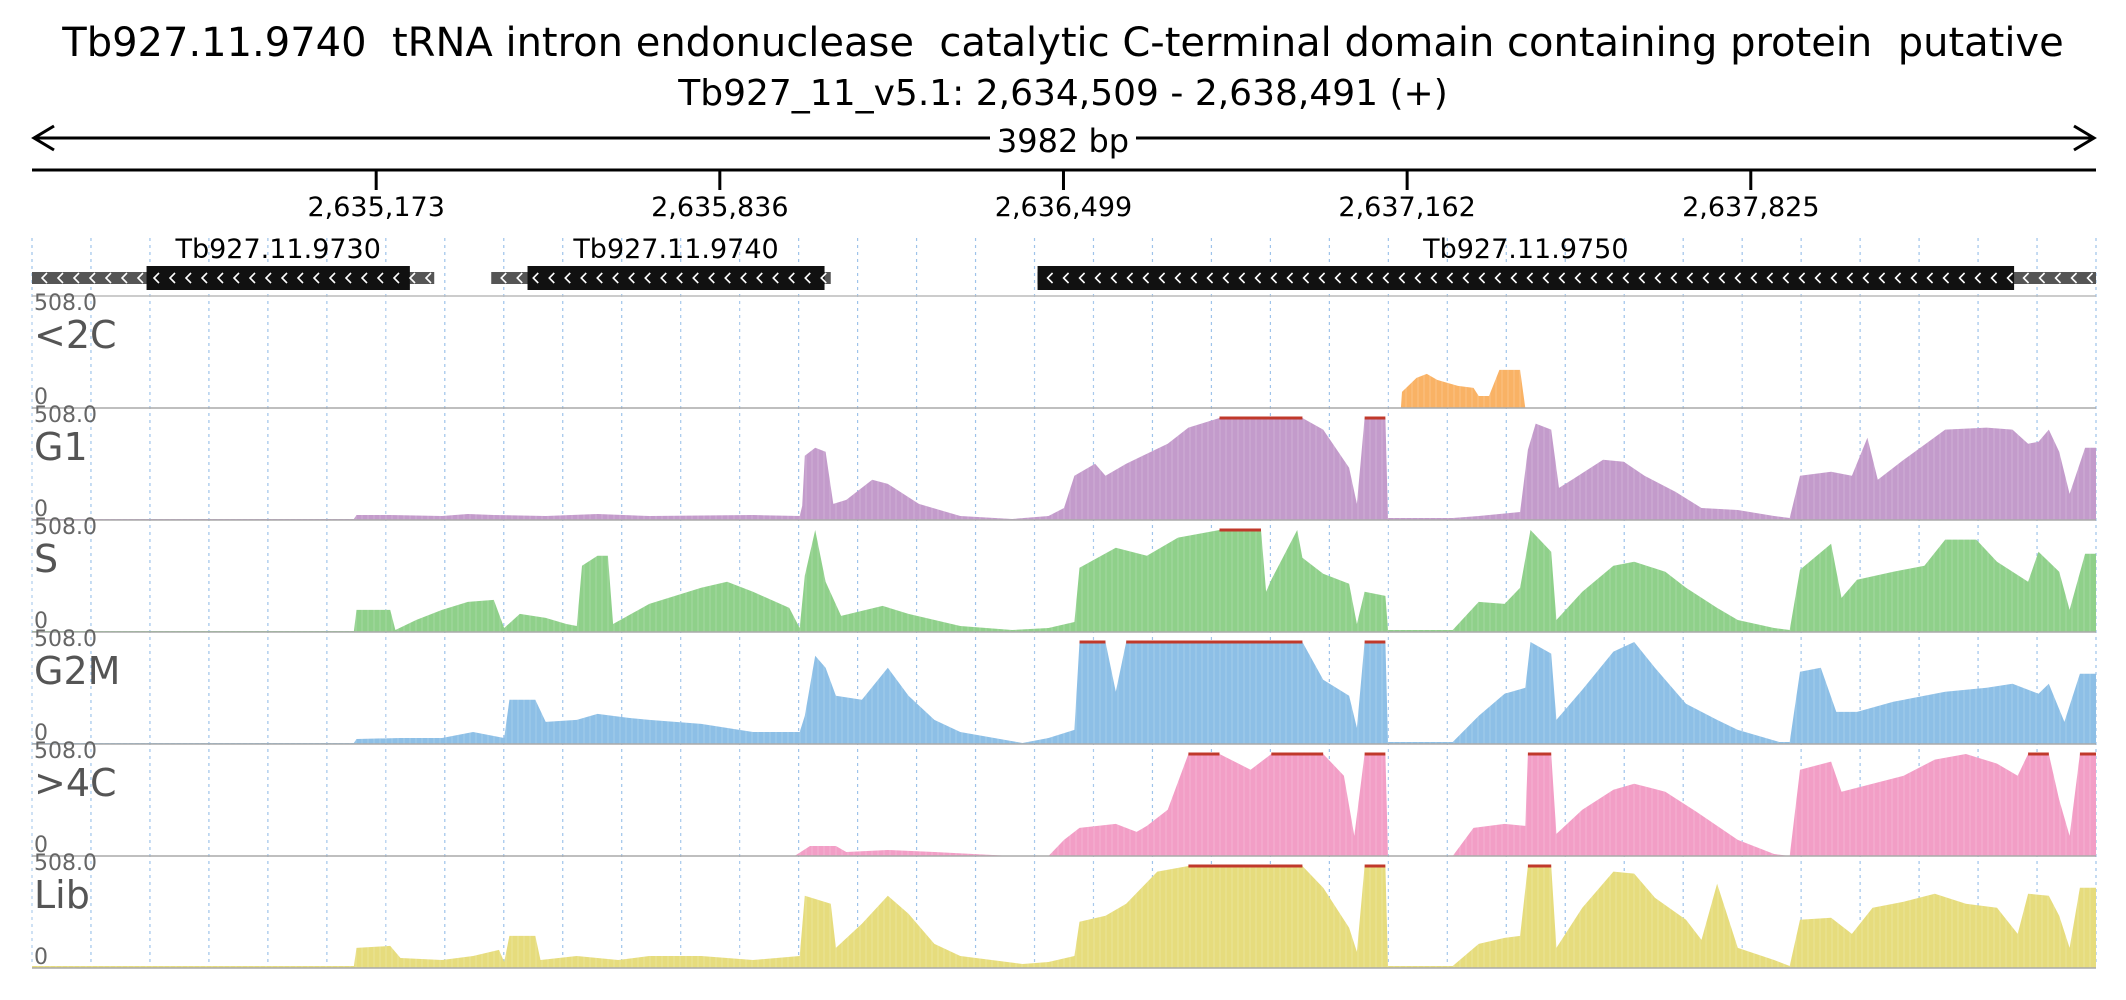  Describe the element at coordinates (1063, 207) in the screenshot. I see `ruler-tick-label: 2,636,499` at that location.